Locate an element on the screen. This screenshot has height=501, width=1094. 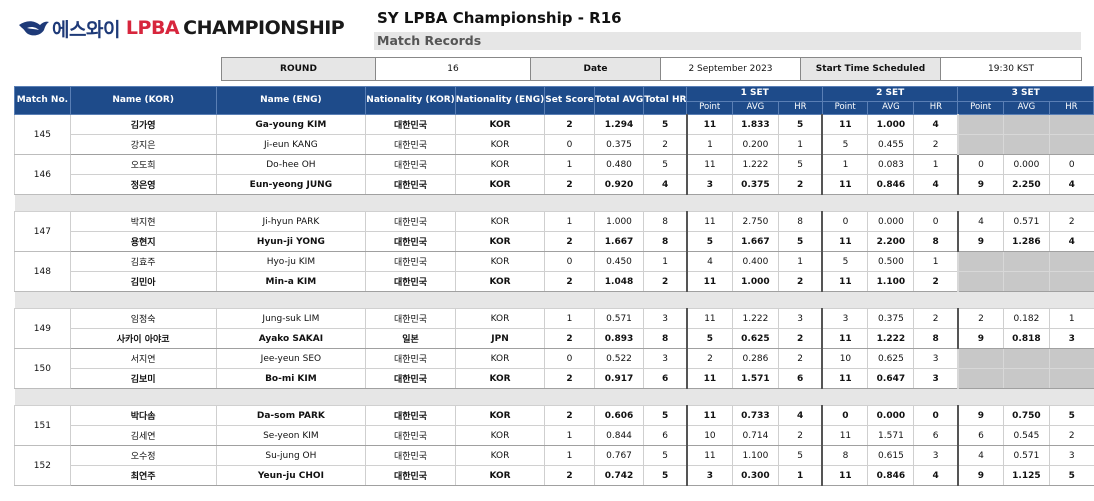
set1-hr: 4 is located at coordinates (800, 415).